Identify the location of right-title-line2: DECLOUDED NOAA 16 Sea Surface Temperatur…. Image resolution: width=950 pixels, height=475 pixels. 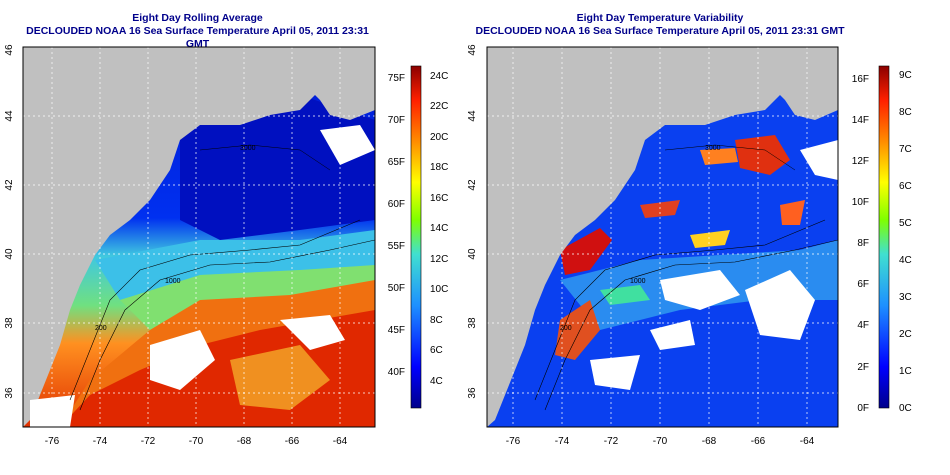
(660, 31).